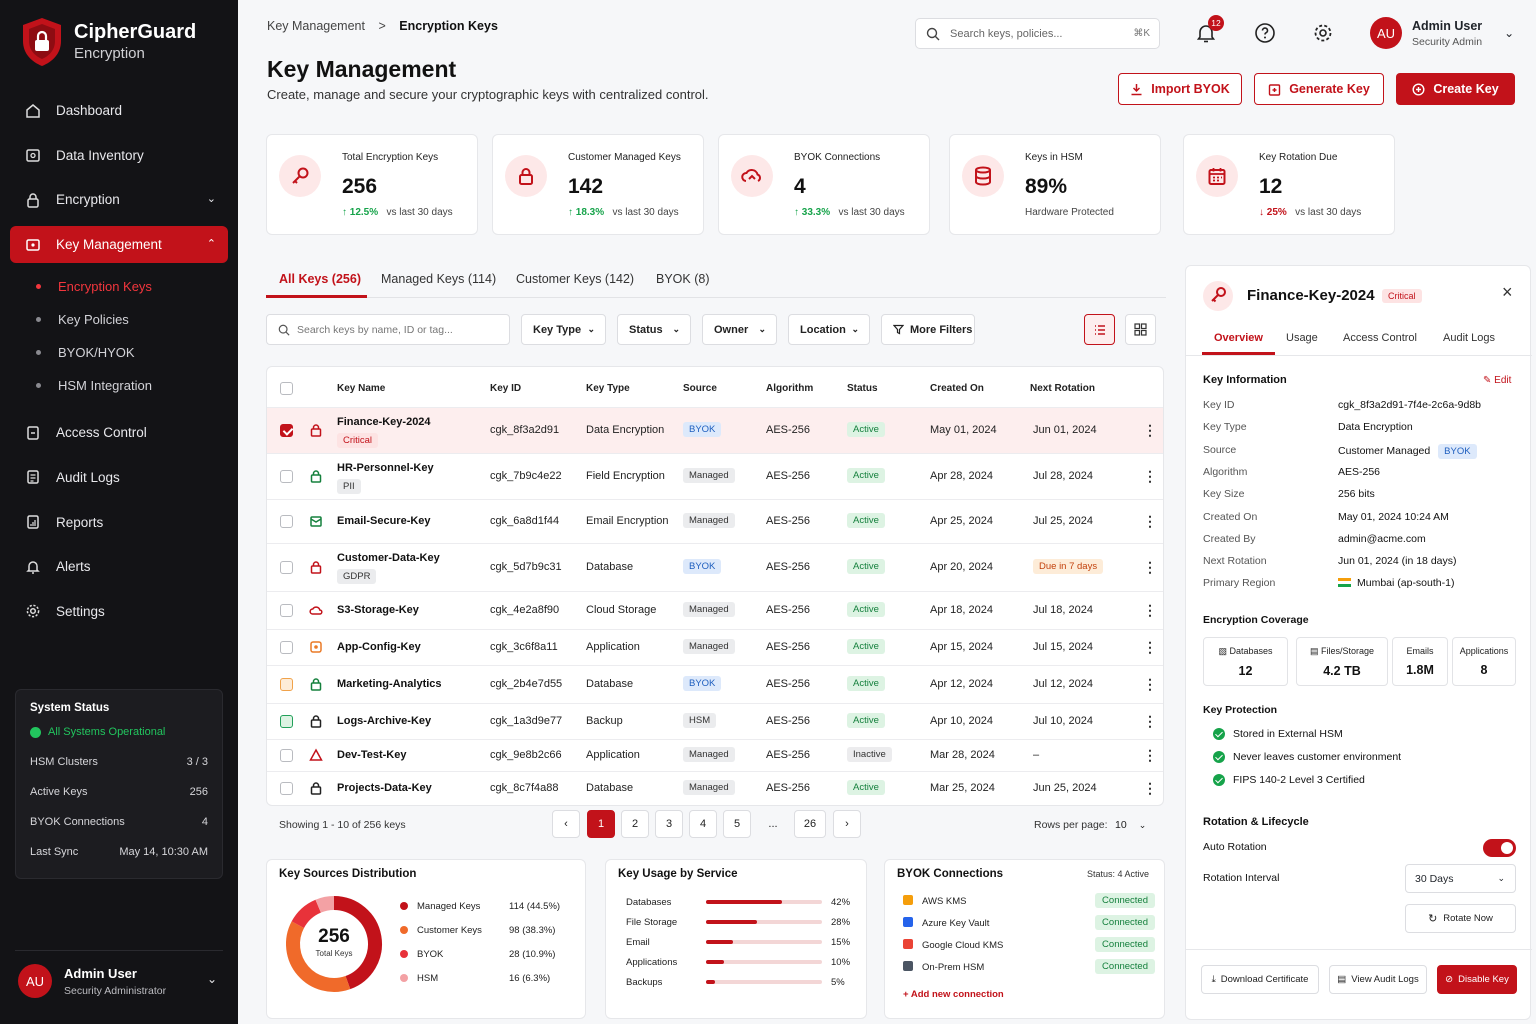 Image resolution: width=1536 pixels, height=1024 pixels. What do you see at coordinates (739, 329) in the screenshot?
I see `owner-filter: Owner ⌄` at bounding box center [739, 329].